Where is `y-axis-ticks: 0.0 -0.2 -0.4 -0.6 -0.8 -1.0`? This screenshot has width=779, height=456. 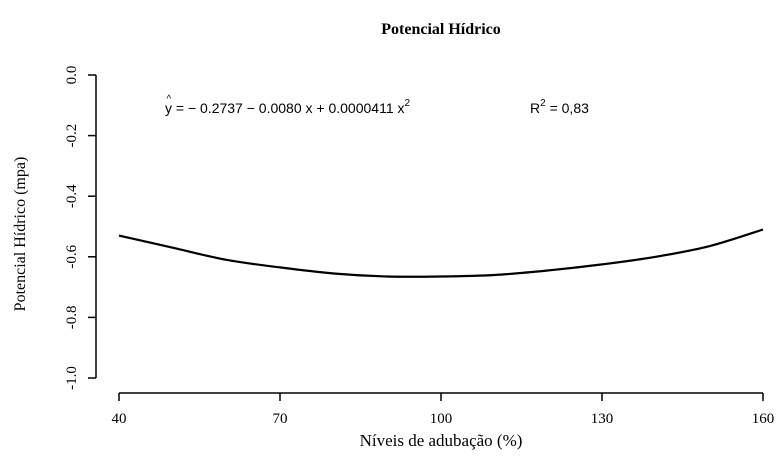
y-axis-ticks: 0.0 -0.2 -0.4 -0.6 -0.8 -1.0 is located at coordinates (80, 228).